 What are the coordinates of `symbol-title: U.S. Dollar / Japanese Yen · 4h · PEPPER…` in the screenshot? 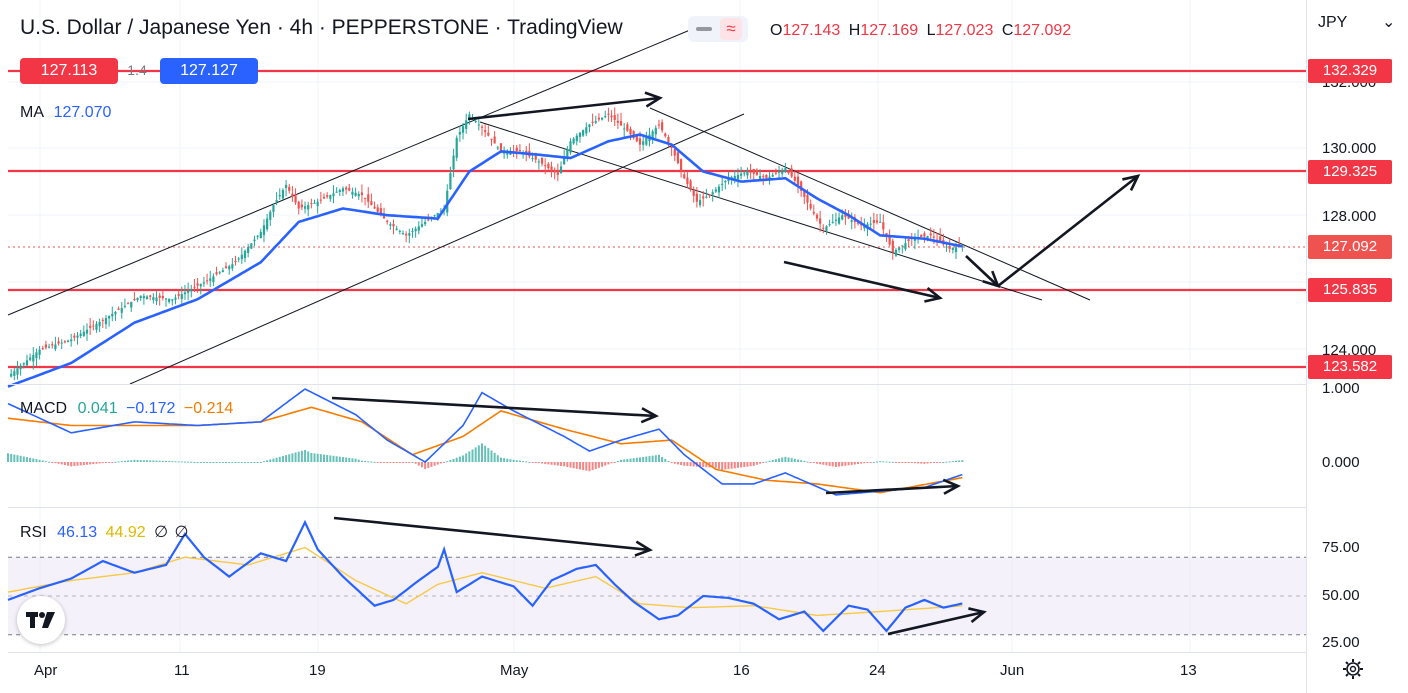 It's located at (321, 27).